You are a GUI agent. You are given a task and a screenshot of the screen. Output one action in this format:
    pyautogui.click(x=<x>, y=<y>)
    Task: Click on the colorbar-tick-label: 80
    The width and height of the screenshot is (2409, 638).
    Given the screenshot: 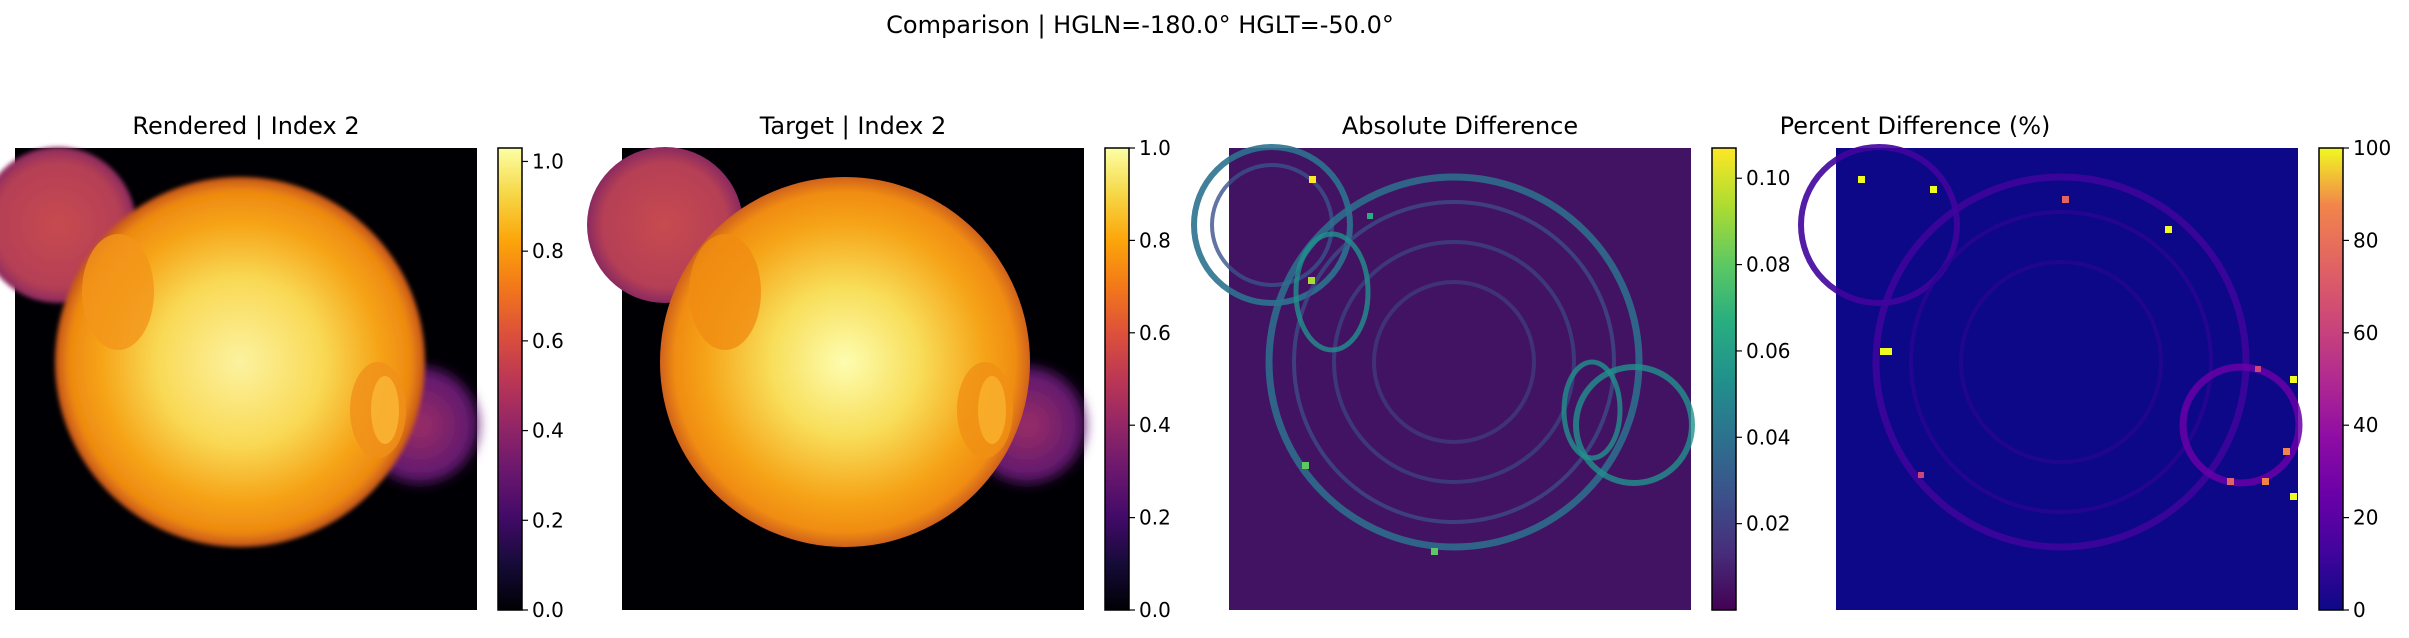 What is the action you would take?
    pyautogui.click(x=2365, y=240)
    